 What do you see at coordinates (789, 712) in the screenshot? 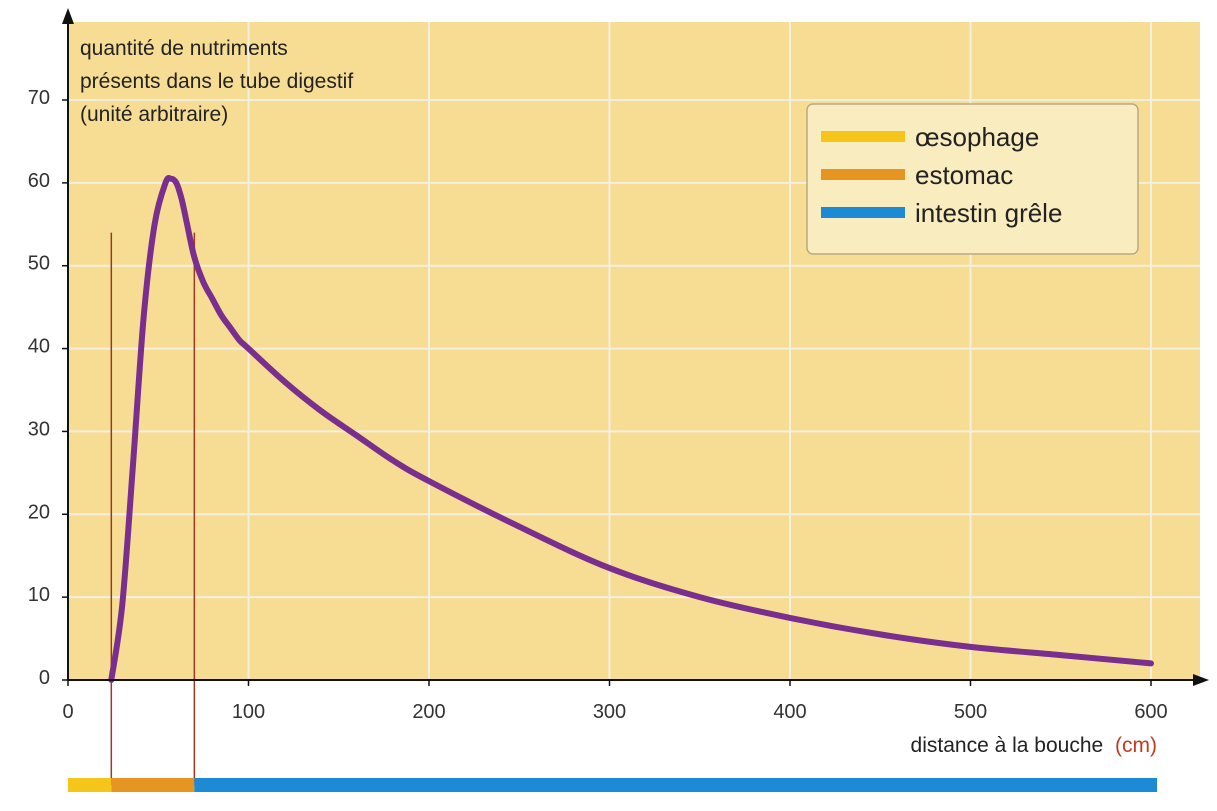
I see `x-tick-label: 400` at bounding box center [789, 712].